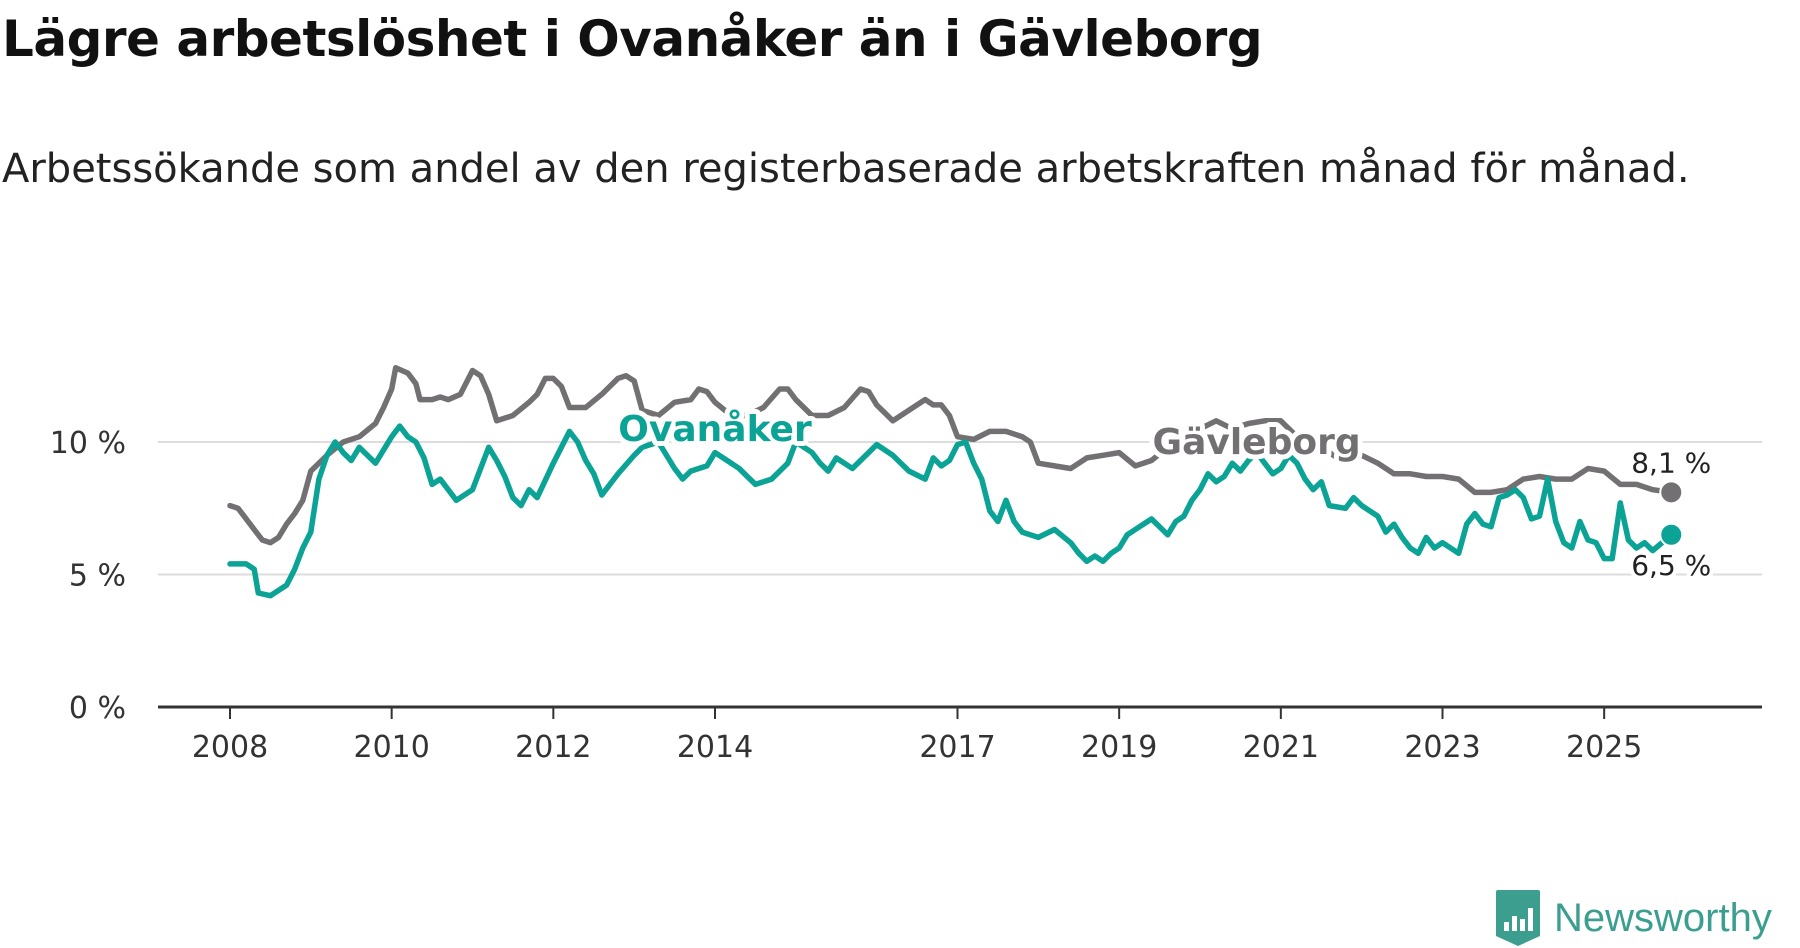  I want to click on end-value-label: 6,5 %, so click(1671, 565).